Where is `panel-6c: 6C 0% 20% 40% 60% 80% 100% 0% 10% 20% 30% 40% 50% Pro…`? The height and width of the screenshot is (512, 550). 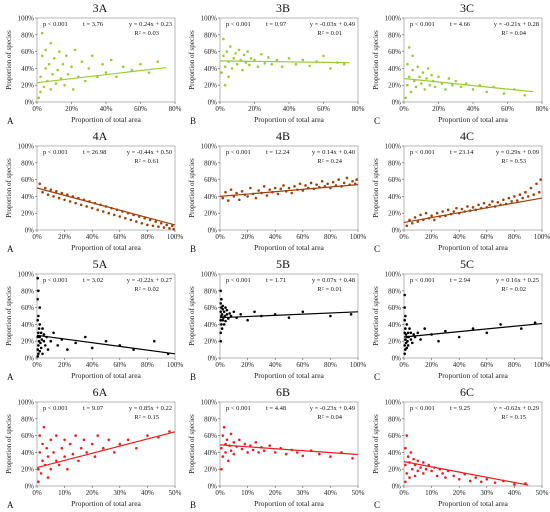 panel-6c: 6C 0% 20% 40% 60% 80% 100% 0% 10% 20% 30% 40% 50% Pro… is located at coordinates (460, 447).